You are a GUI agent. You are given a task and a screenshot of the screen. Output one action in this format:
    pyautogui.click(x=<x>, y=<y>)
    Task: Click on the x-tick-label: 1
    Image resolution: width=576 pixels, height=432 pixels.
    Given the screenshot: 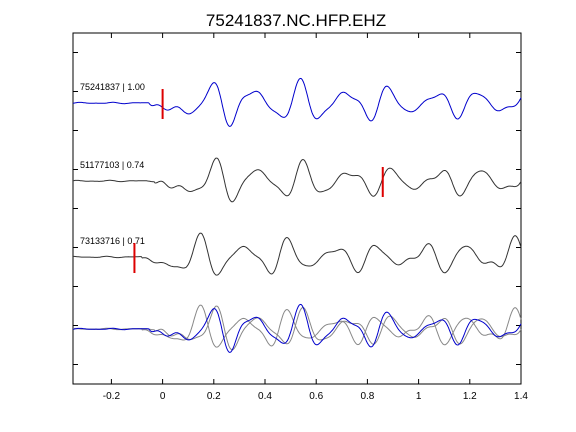 What is the action you would take?
    pyautogui.click(x=419, y=396)
    